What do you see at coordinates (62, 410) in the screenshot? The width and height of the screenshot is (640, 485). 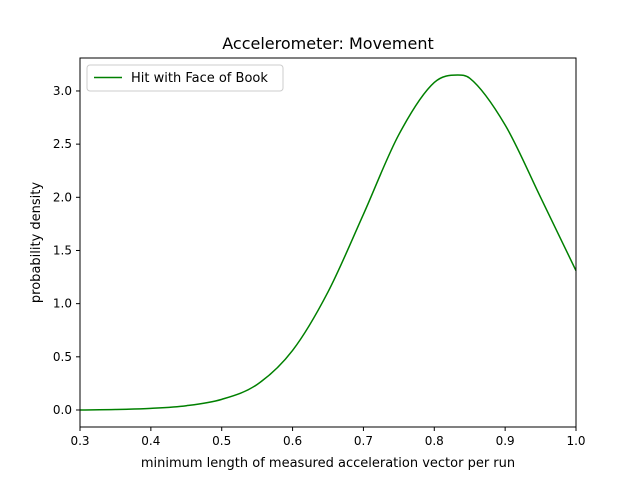 I see `y-tick-label: 0.0` at bounding box center [62, 410].